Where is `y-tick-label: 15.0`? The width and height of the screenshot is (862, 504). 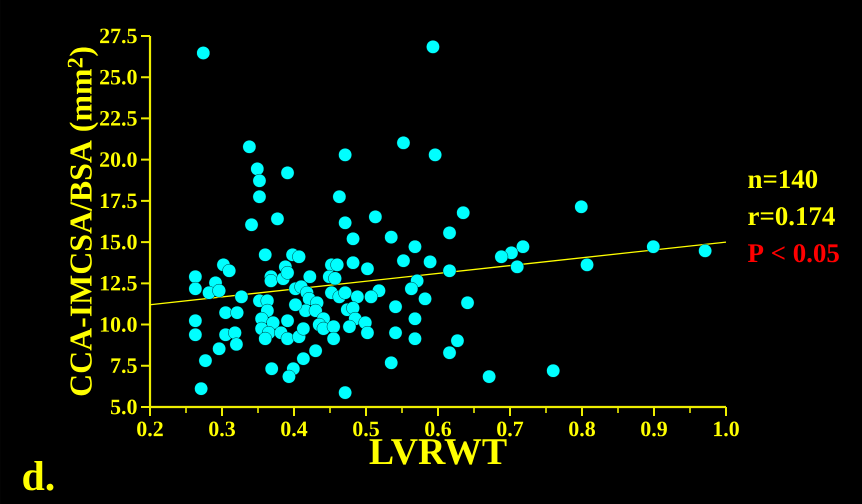
y-tick-label: 15.0 is located at coordinates (118, 242).